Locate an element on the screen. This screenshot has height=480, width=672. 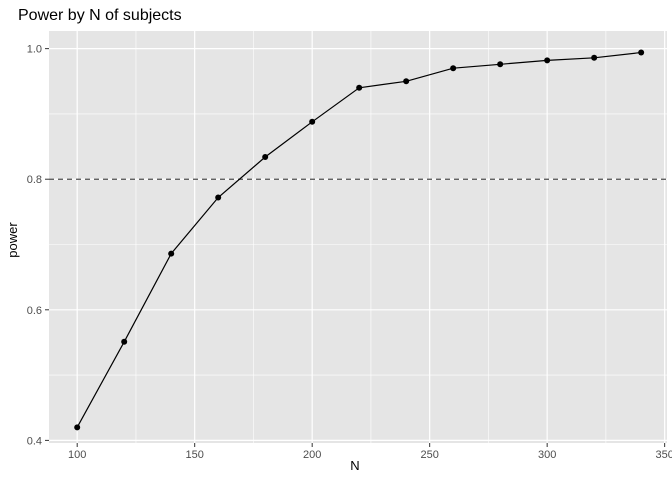
x-axis-ticks: 100 150 200 250 300 350 is located at coordinates (370, 452).